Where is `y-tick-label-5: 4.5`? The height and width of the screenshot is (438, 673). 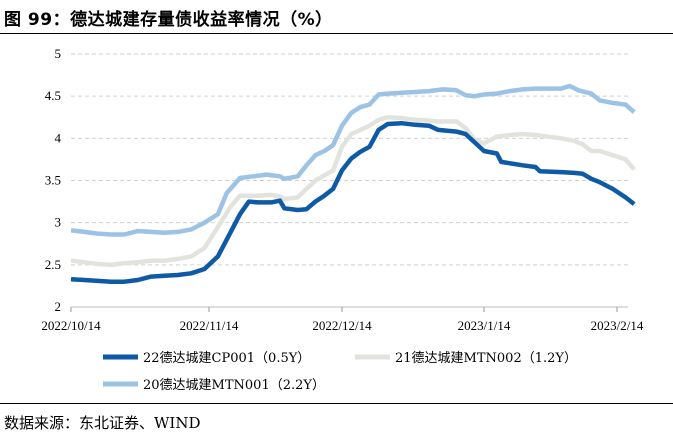 y-tick-label-5: 4.5 is located at coordinates (53, 95).